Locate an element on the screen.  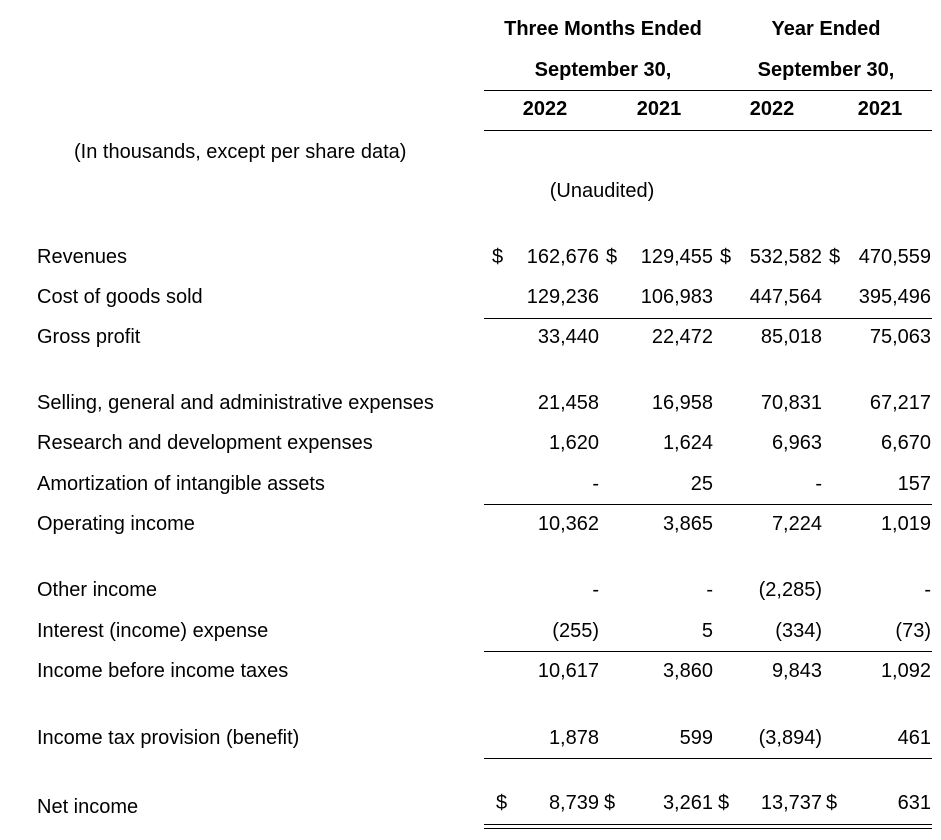
revenues-q-2022: 162,676 is located at coordinates (562, 257).